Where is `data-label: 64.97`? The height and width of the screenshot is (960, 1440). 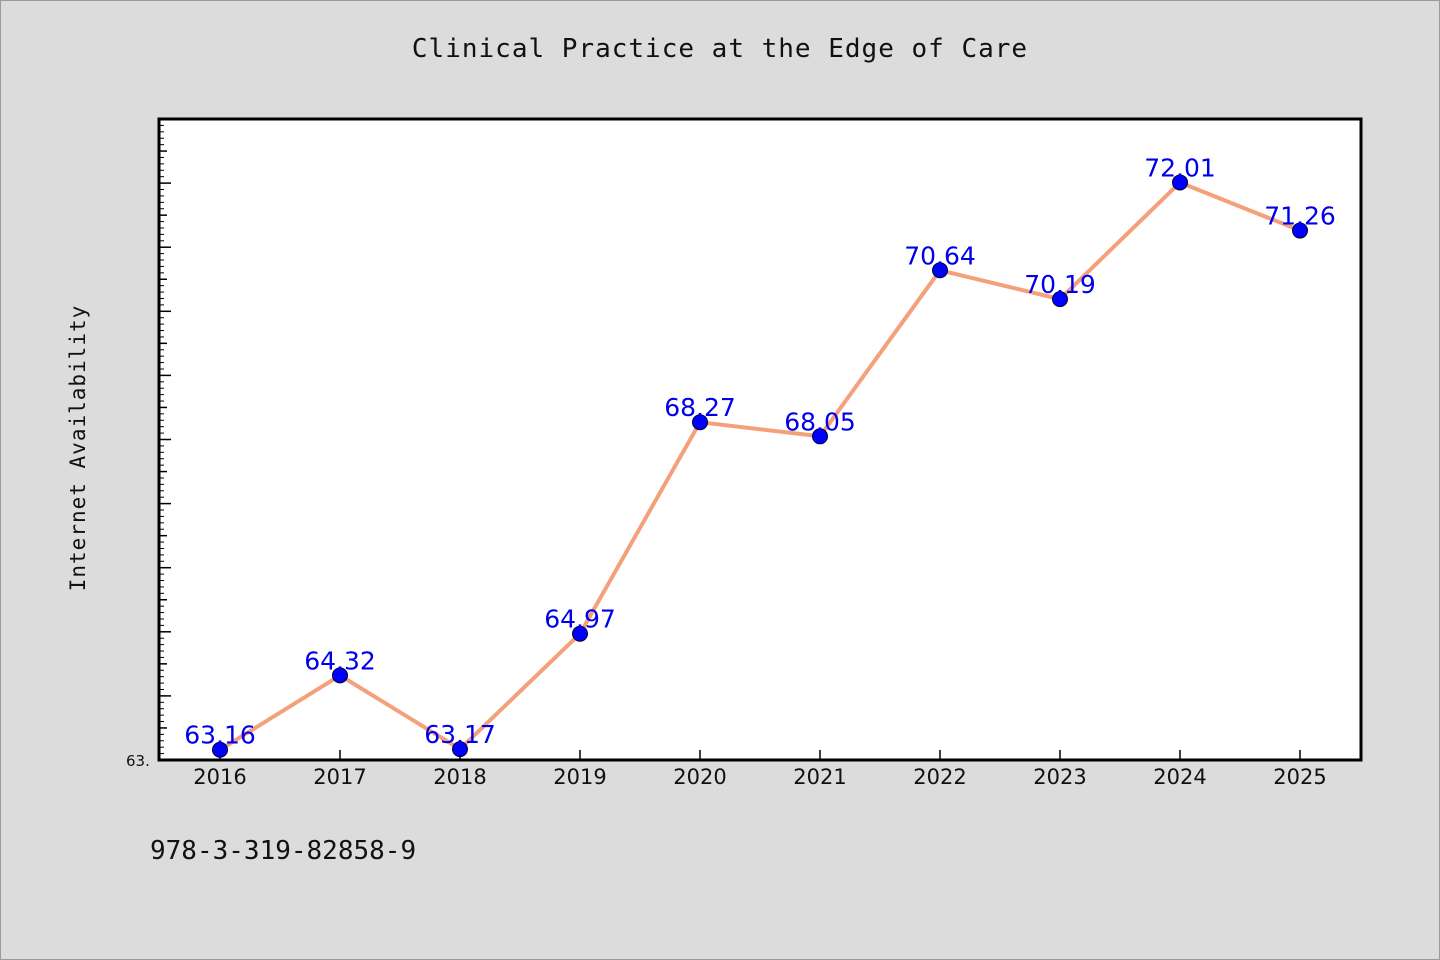 data-label: 64.97 is located at coordinates (580, 619).